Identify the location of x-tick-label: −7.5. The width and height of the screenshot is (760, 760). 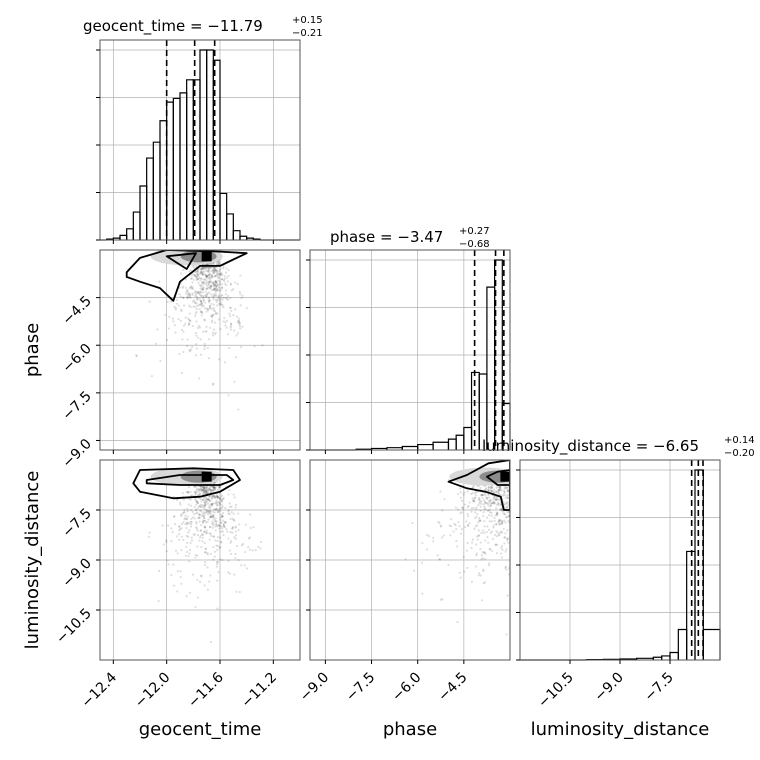
(360, 687).